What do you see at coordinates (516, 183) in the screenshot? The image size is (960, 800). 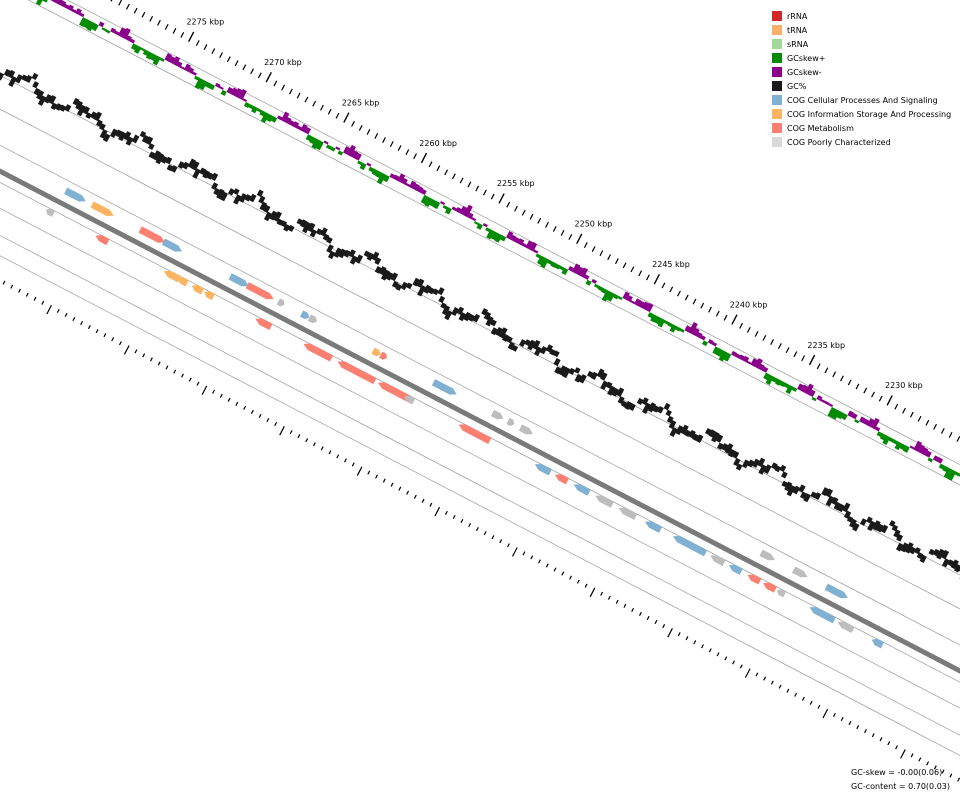 I see `tick-label: 2255 kbp` at bounding box center [516, 183].